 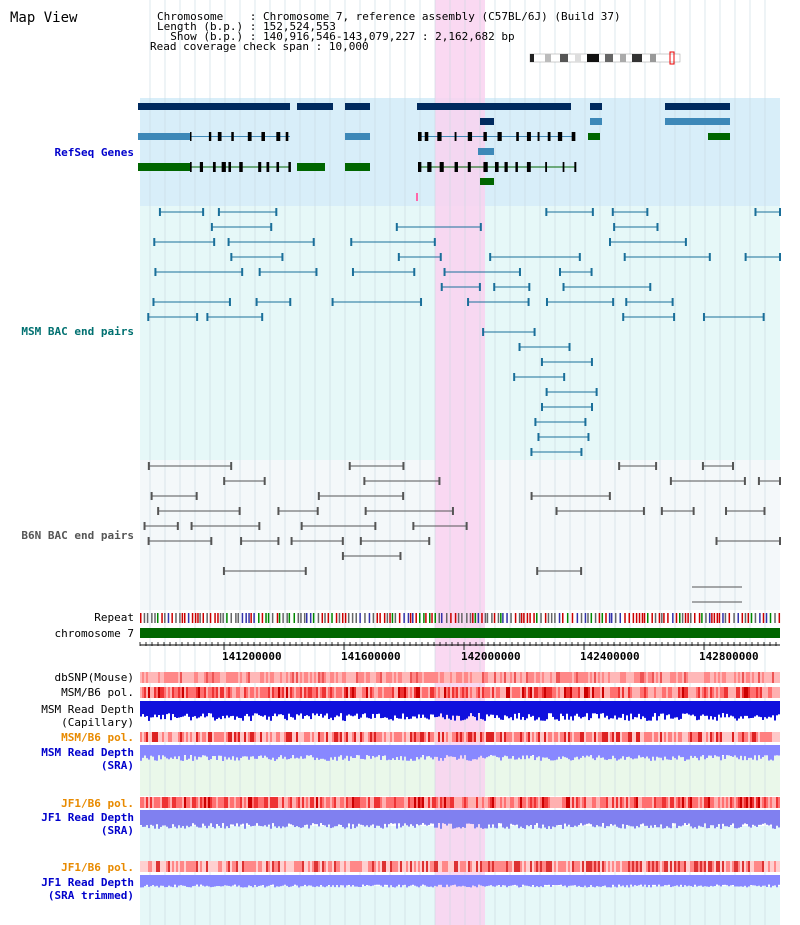 What do you see at coordinates (94, 152) in the screenshot?
I see `label-refseq-genes: RefSeq Genes` at bounding box center [94, 152].